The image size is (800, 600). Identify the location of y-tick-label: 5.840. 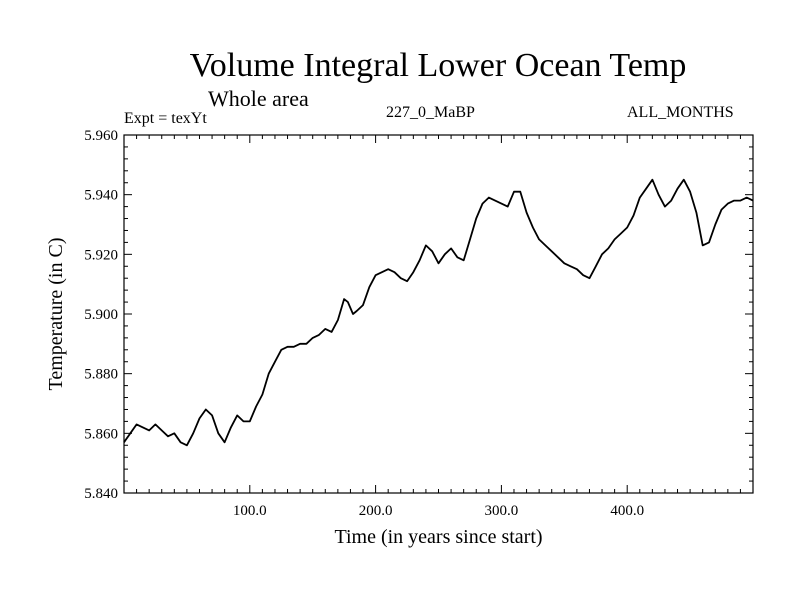
(101, 494).